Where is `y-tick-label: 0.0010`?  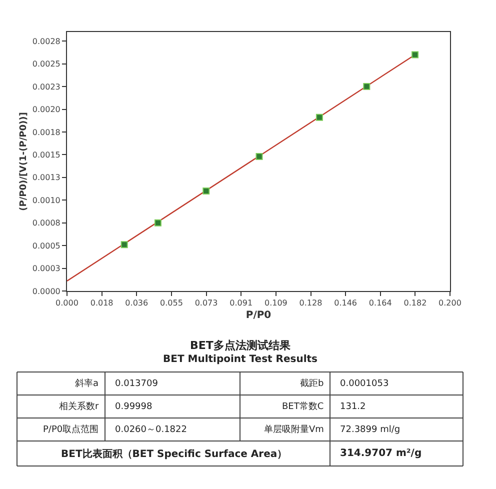 y-tick-label: 0.0010 is located at coordinates (46, 200).